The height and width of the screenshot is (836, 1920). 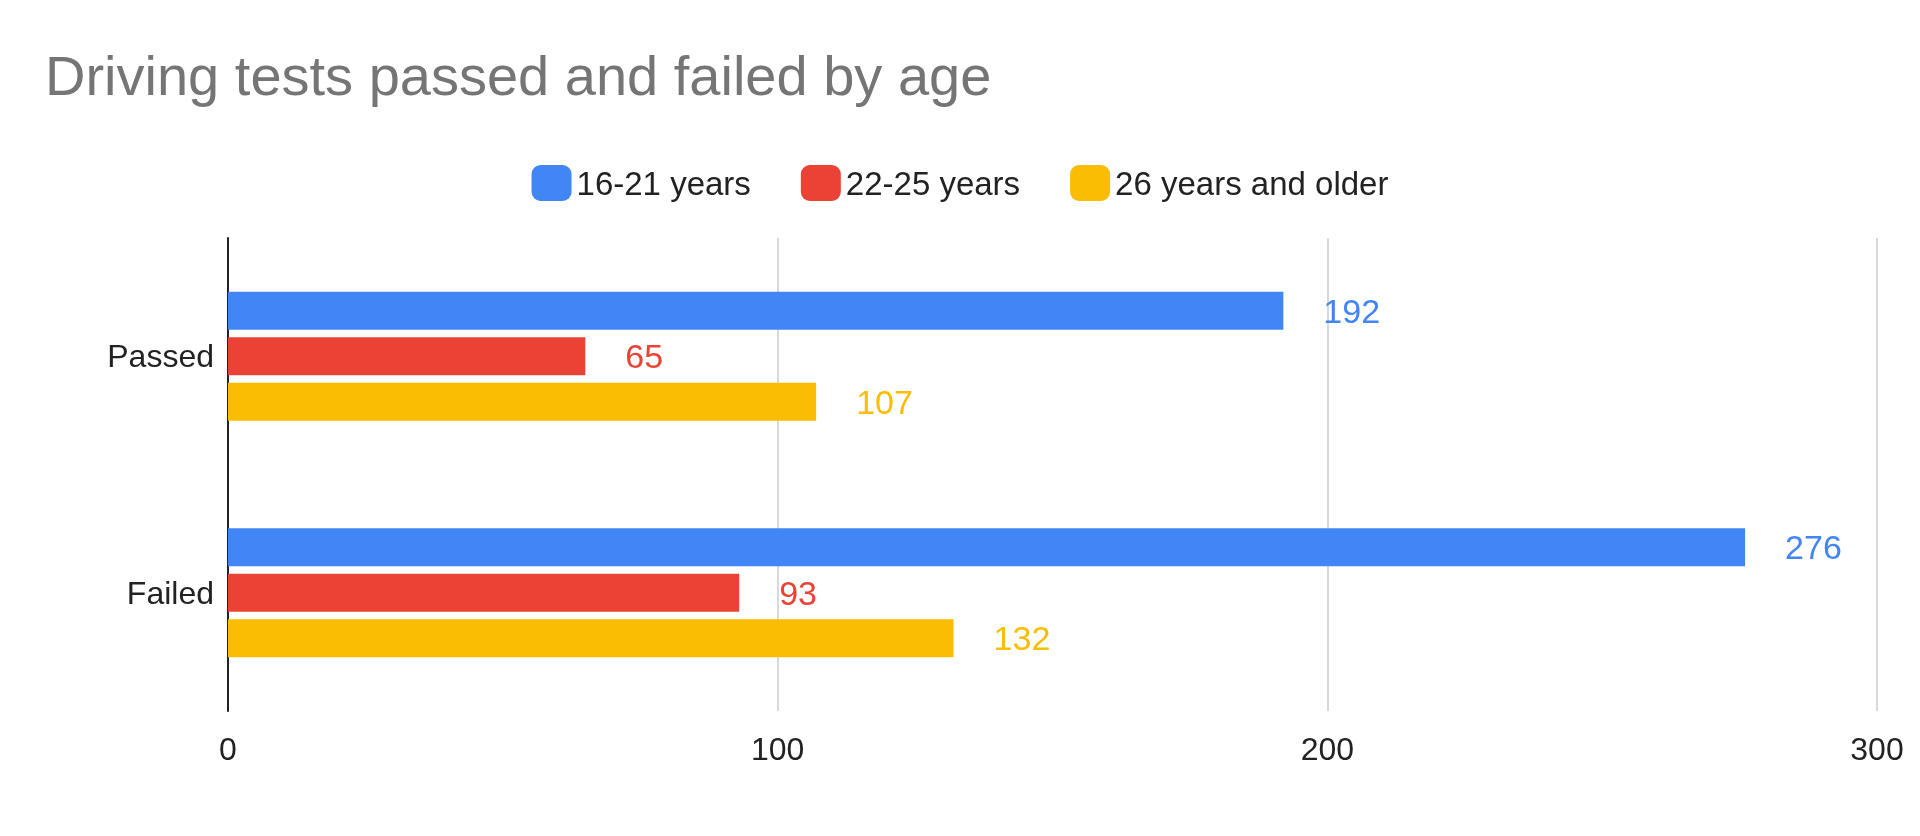 I want to click on legend-label: 16-21 years, so click(x=663, y=183).